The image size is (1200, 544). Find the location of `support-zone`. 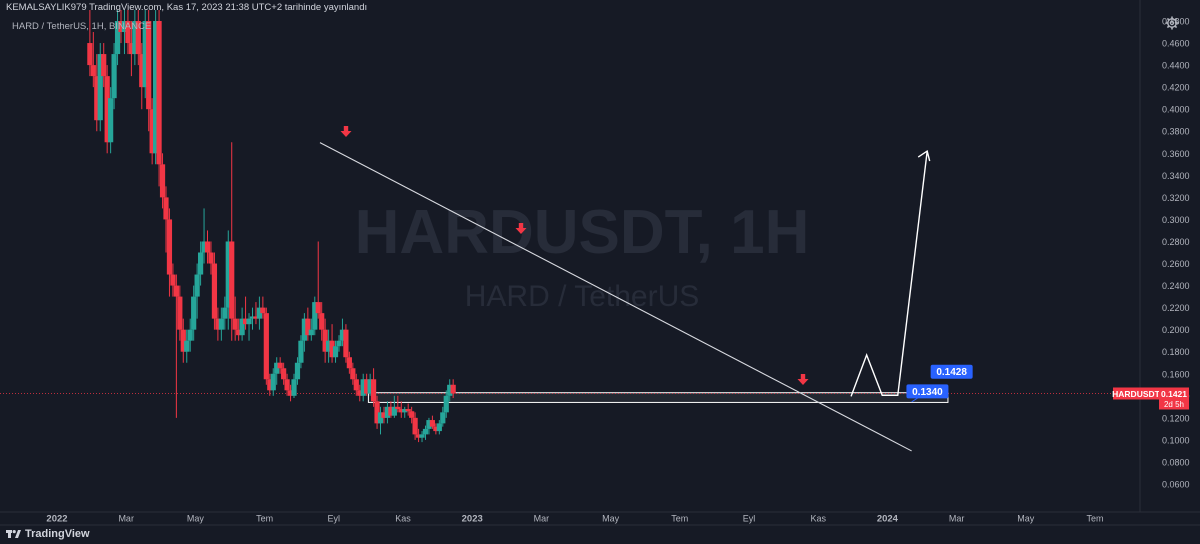

support-zone is located at coordinates (658, 397).